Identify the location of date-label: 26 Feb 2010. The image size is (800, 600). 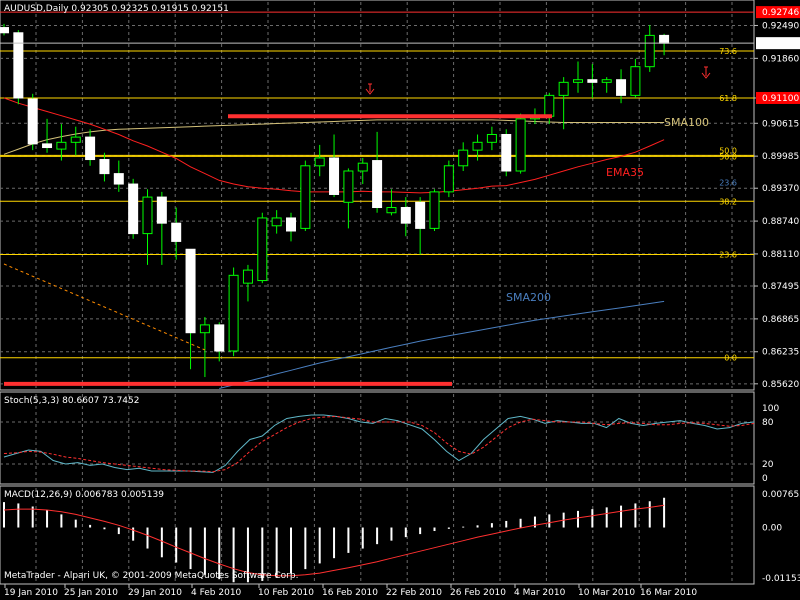
(478, 593).